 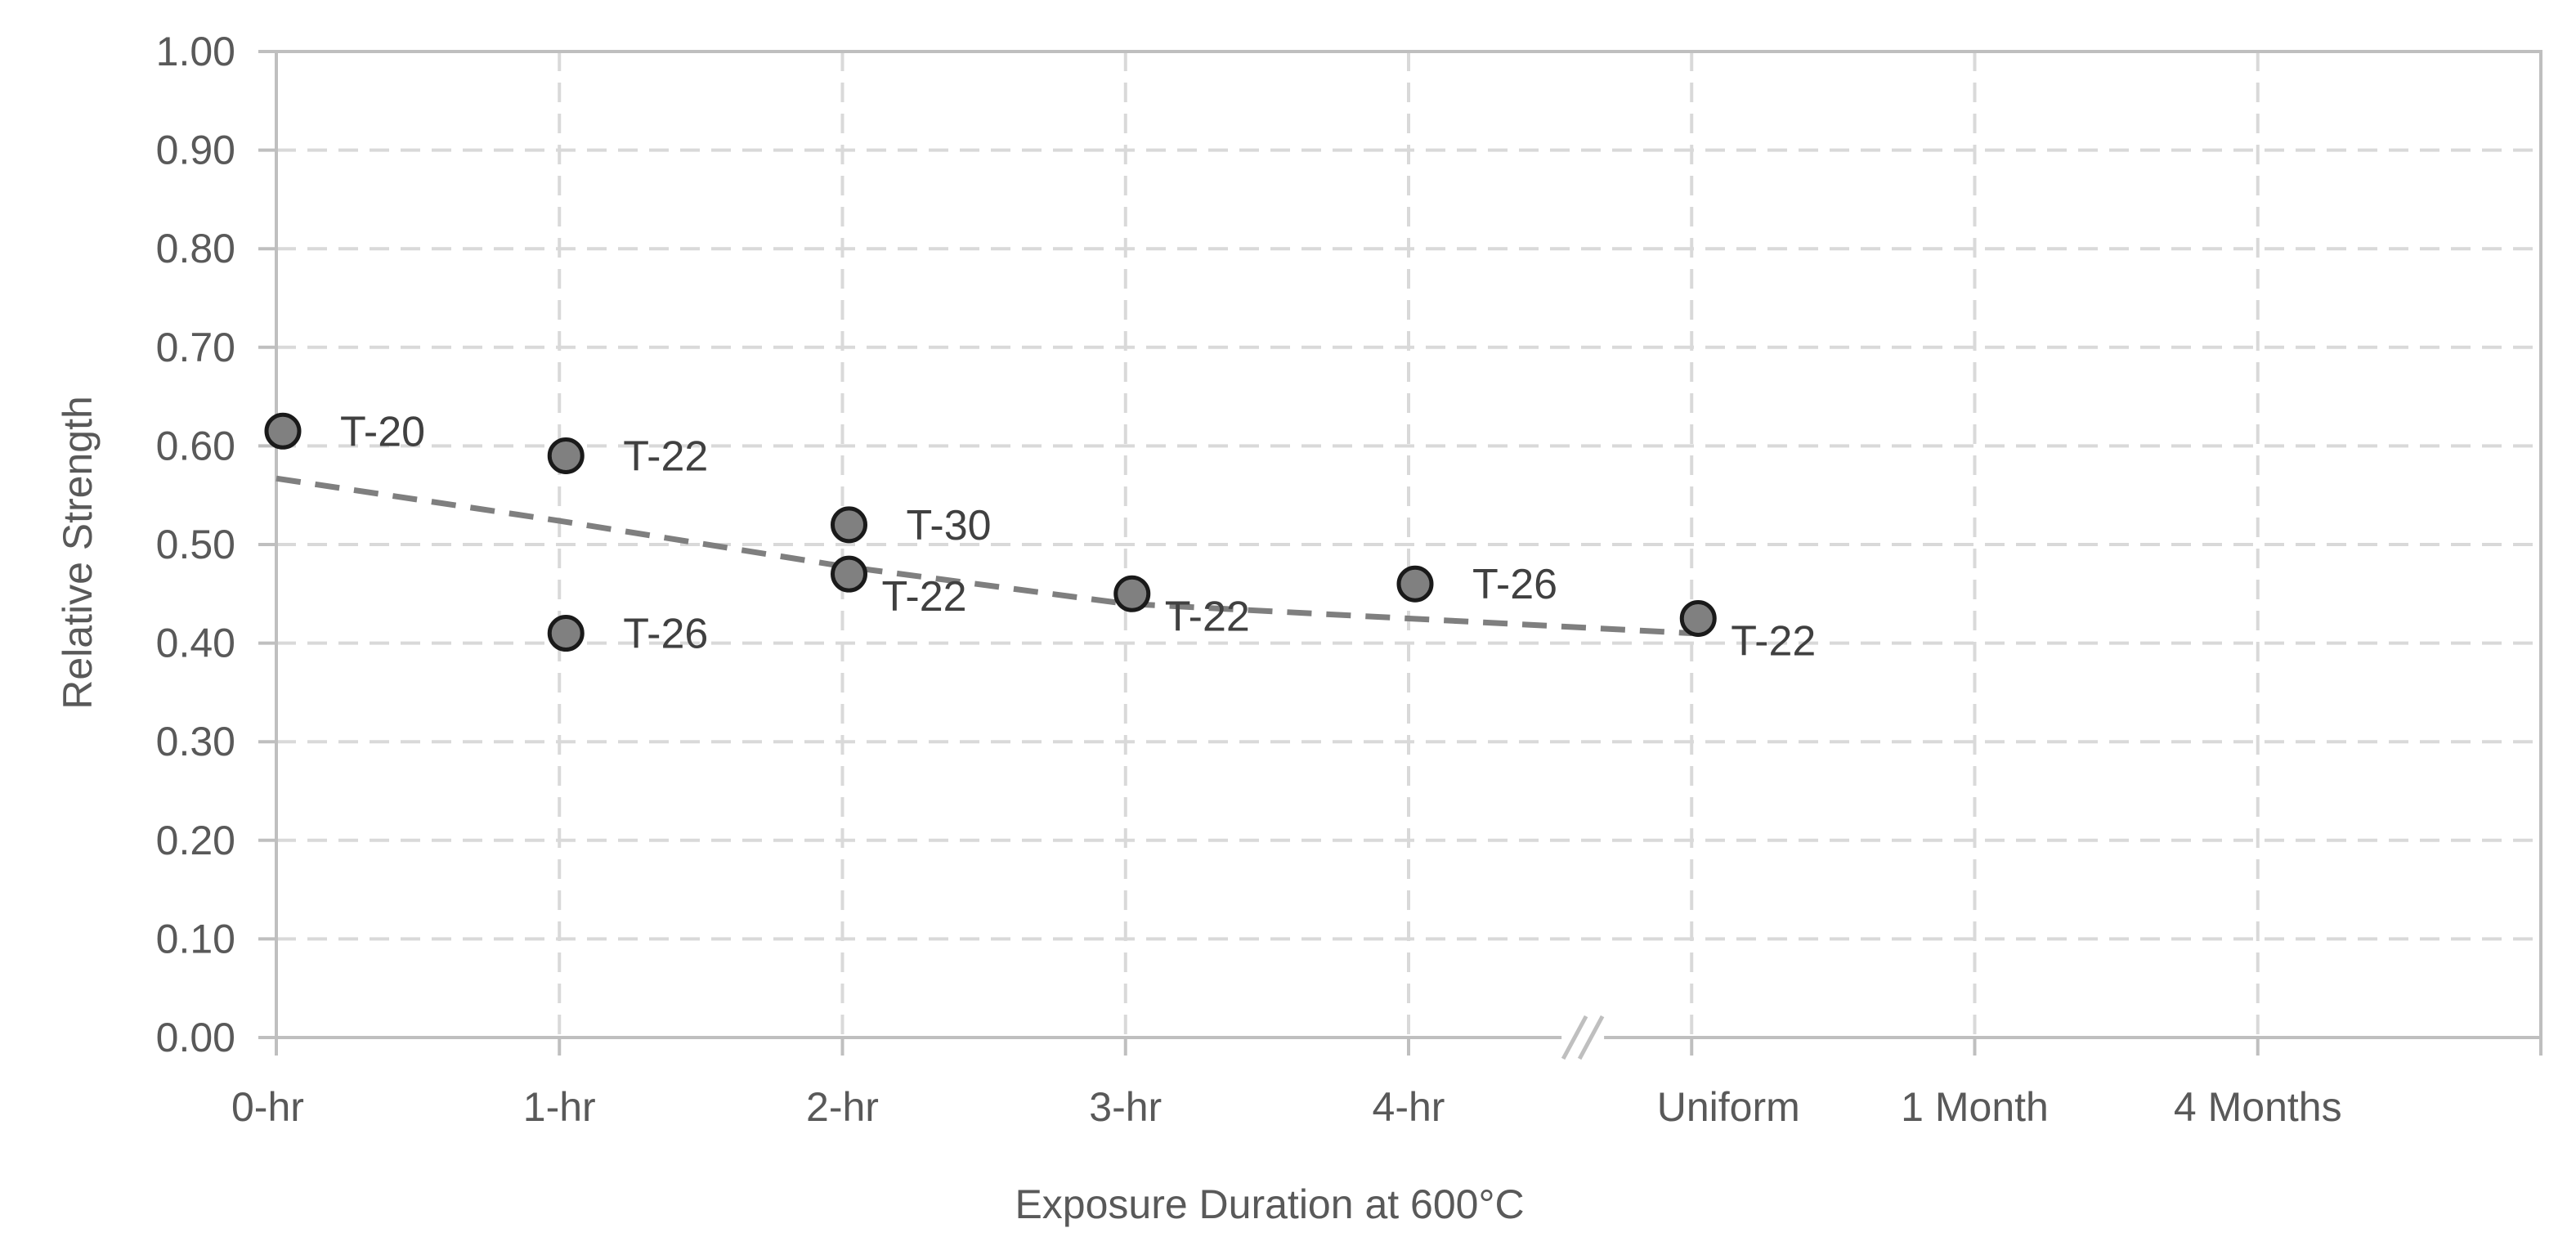 I want to click on x-axis-title: Exposure Duration at 600°C, so click(x=1269, y=1204).